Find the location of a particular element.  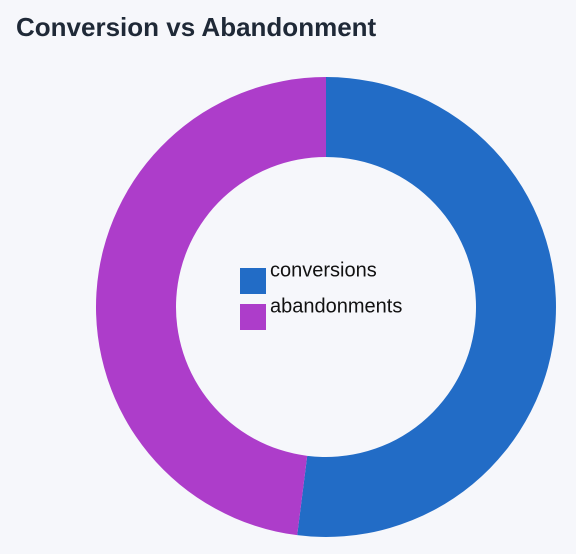

chart-title: Conversion vs Abandonment is located at coordinates (196, 27).